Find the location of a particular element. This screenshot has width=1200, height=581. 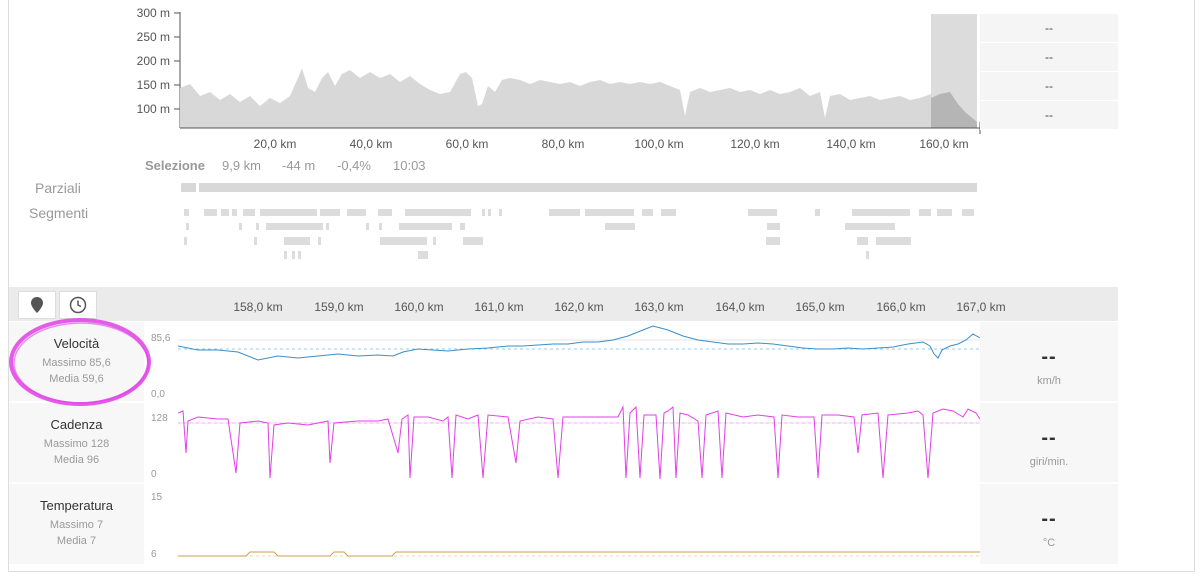

cadence-current-value: -- is located at coordinates (1049, 438).